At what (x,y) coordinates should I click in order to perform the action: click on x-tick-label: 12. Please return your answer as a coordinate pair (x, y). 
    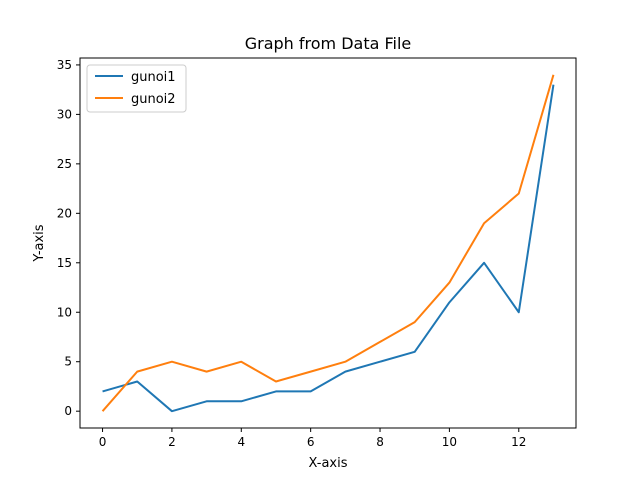
    Looking at the image, I should click on (518, 442).